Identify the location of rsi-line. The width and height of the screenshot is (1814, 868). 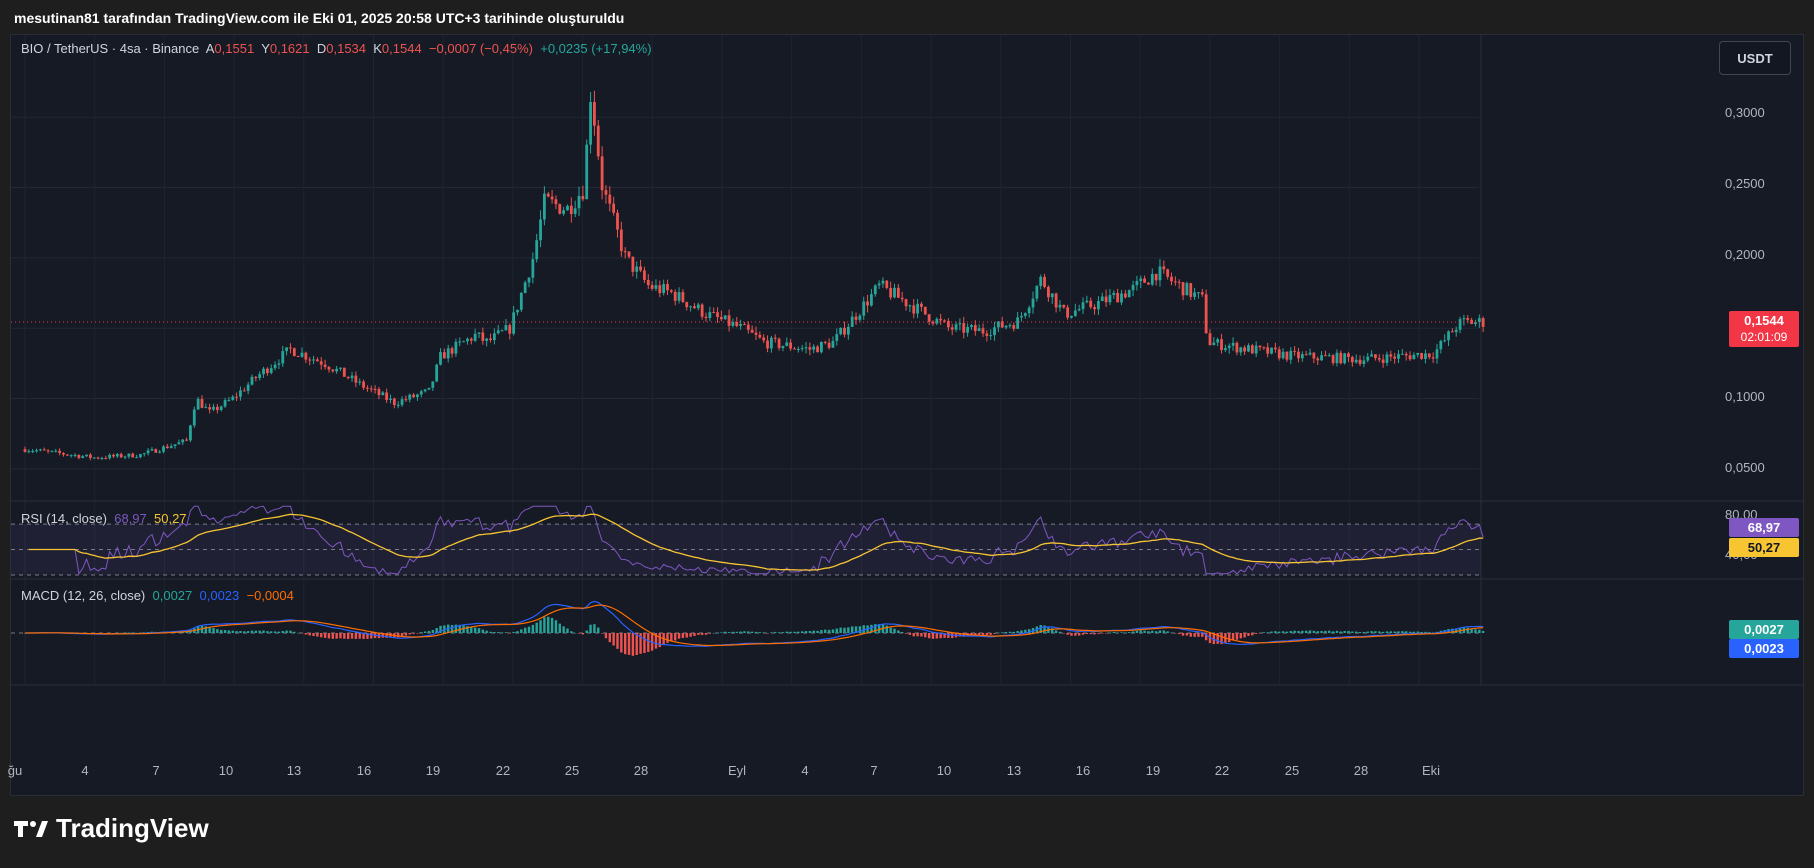
(756, 540).